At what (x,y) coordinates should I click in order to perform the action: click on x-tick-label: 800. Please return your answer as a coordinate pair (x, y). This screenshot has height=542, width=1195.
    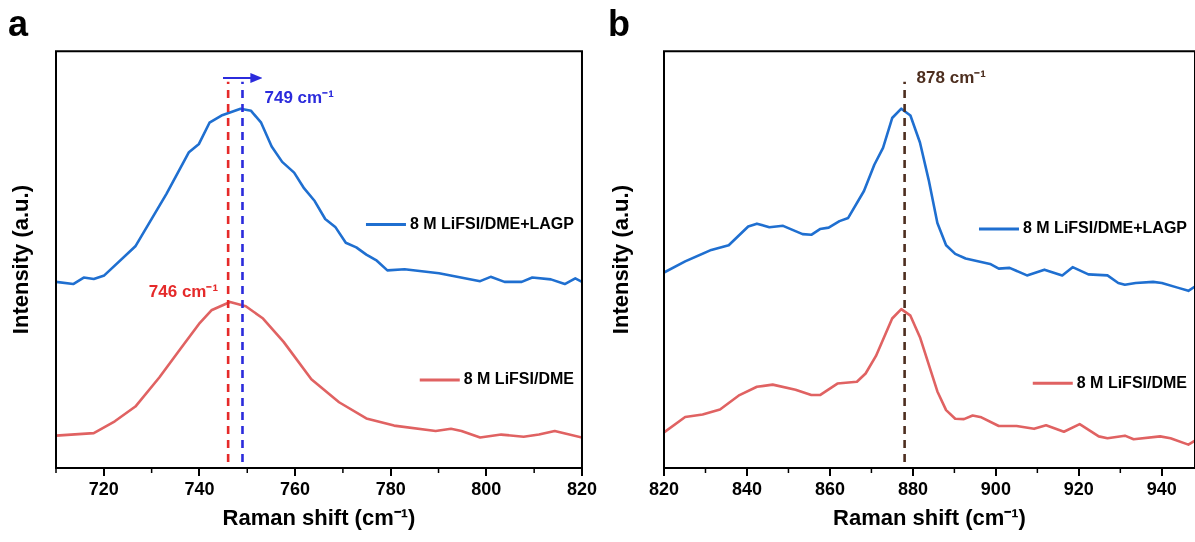
    Looking at the image, I should click on (486, 488).